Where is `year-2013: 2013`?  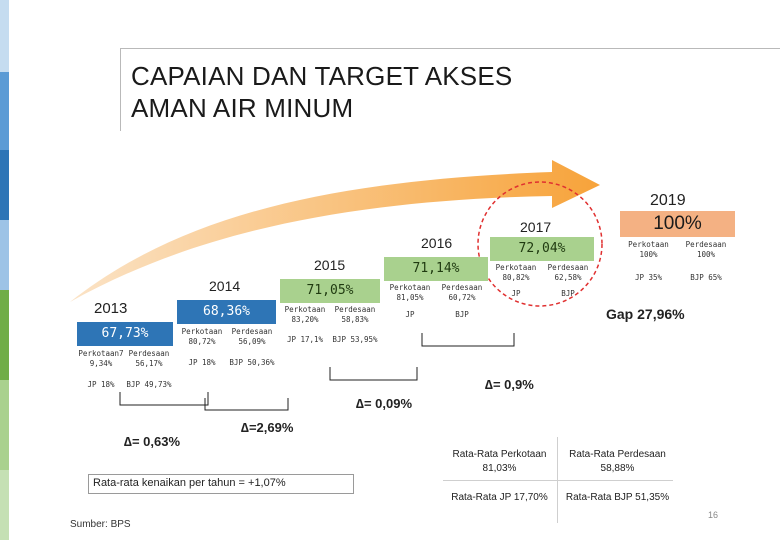 year-2013: 2013 is located at coordinates (111, 308).